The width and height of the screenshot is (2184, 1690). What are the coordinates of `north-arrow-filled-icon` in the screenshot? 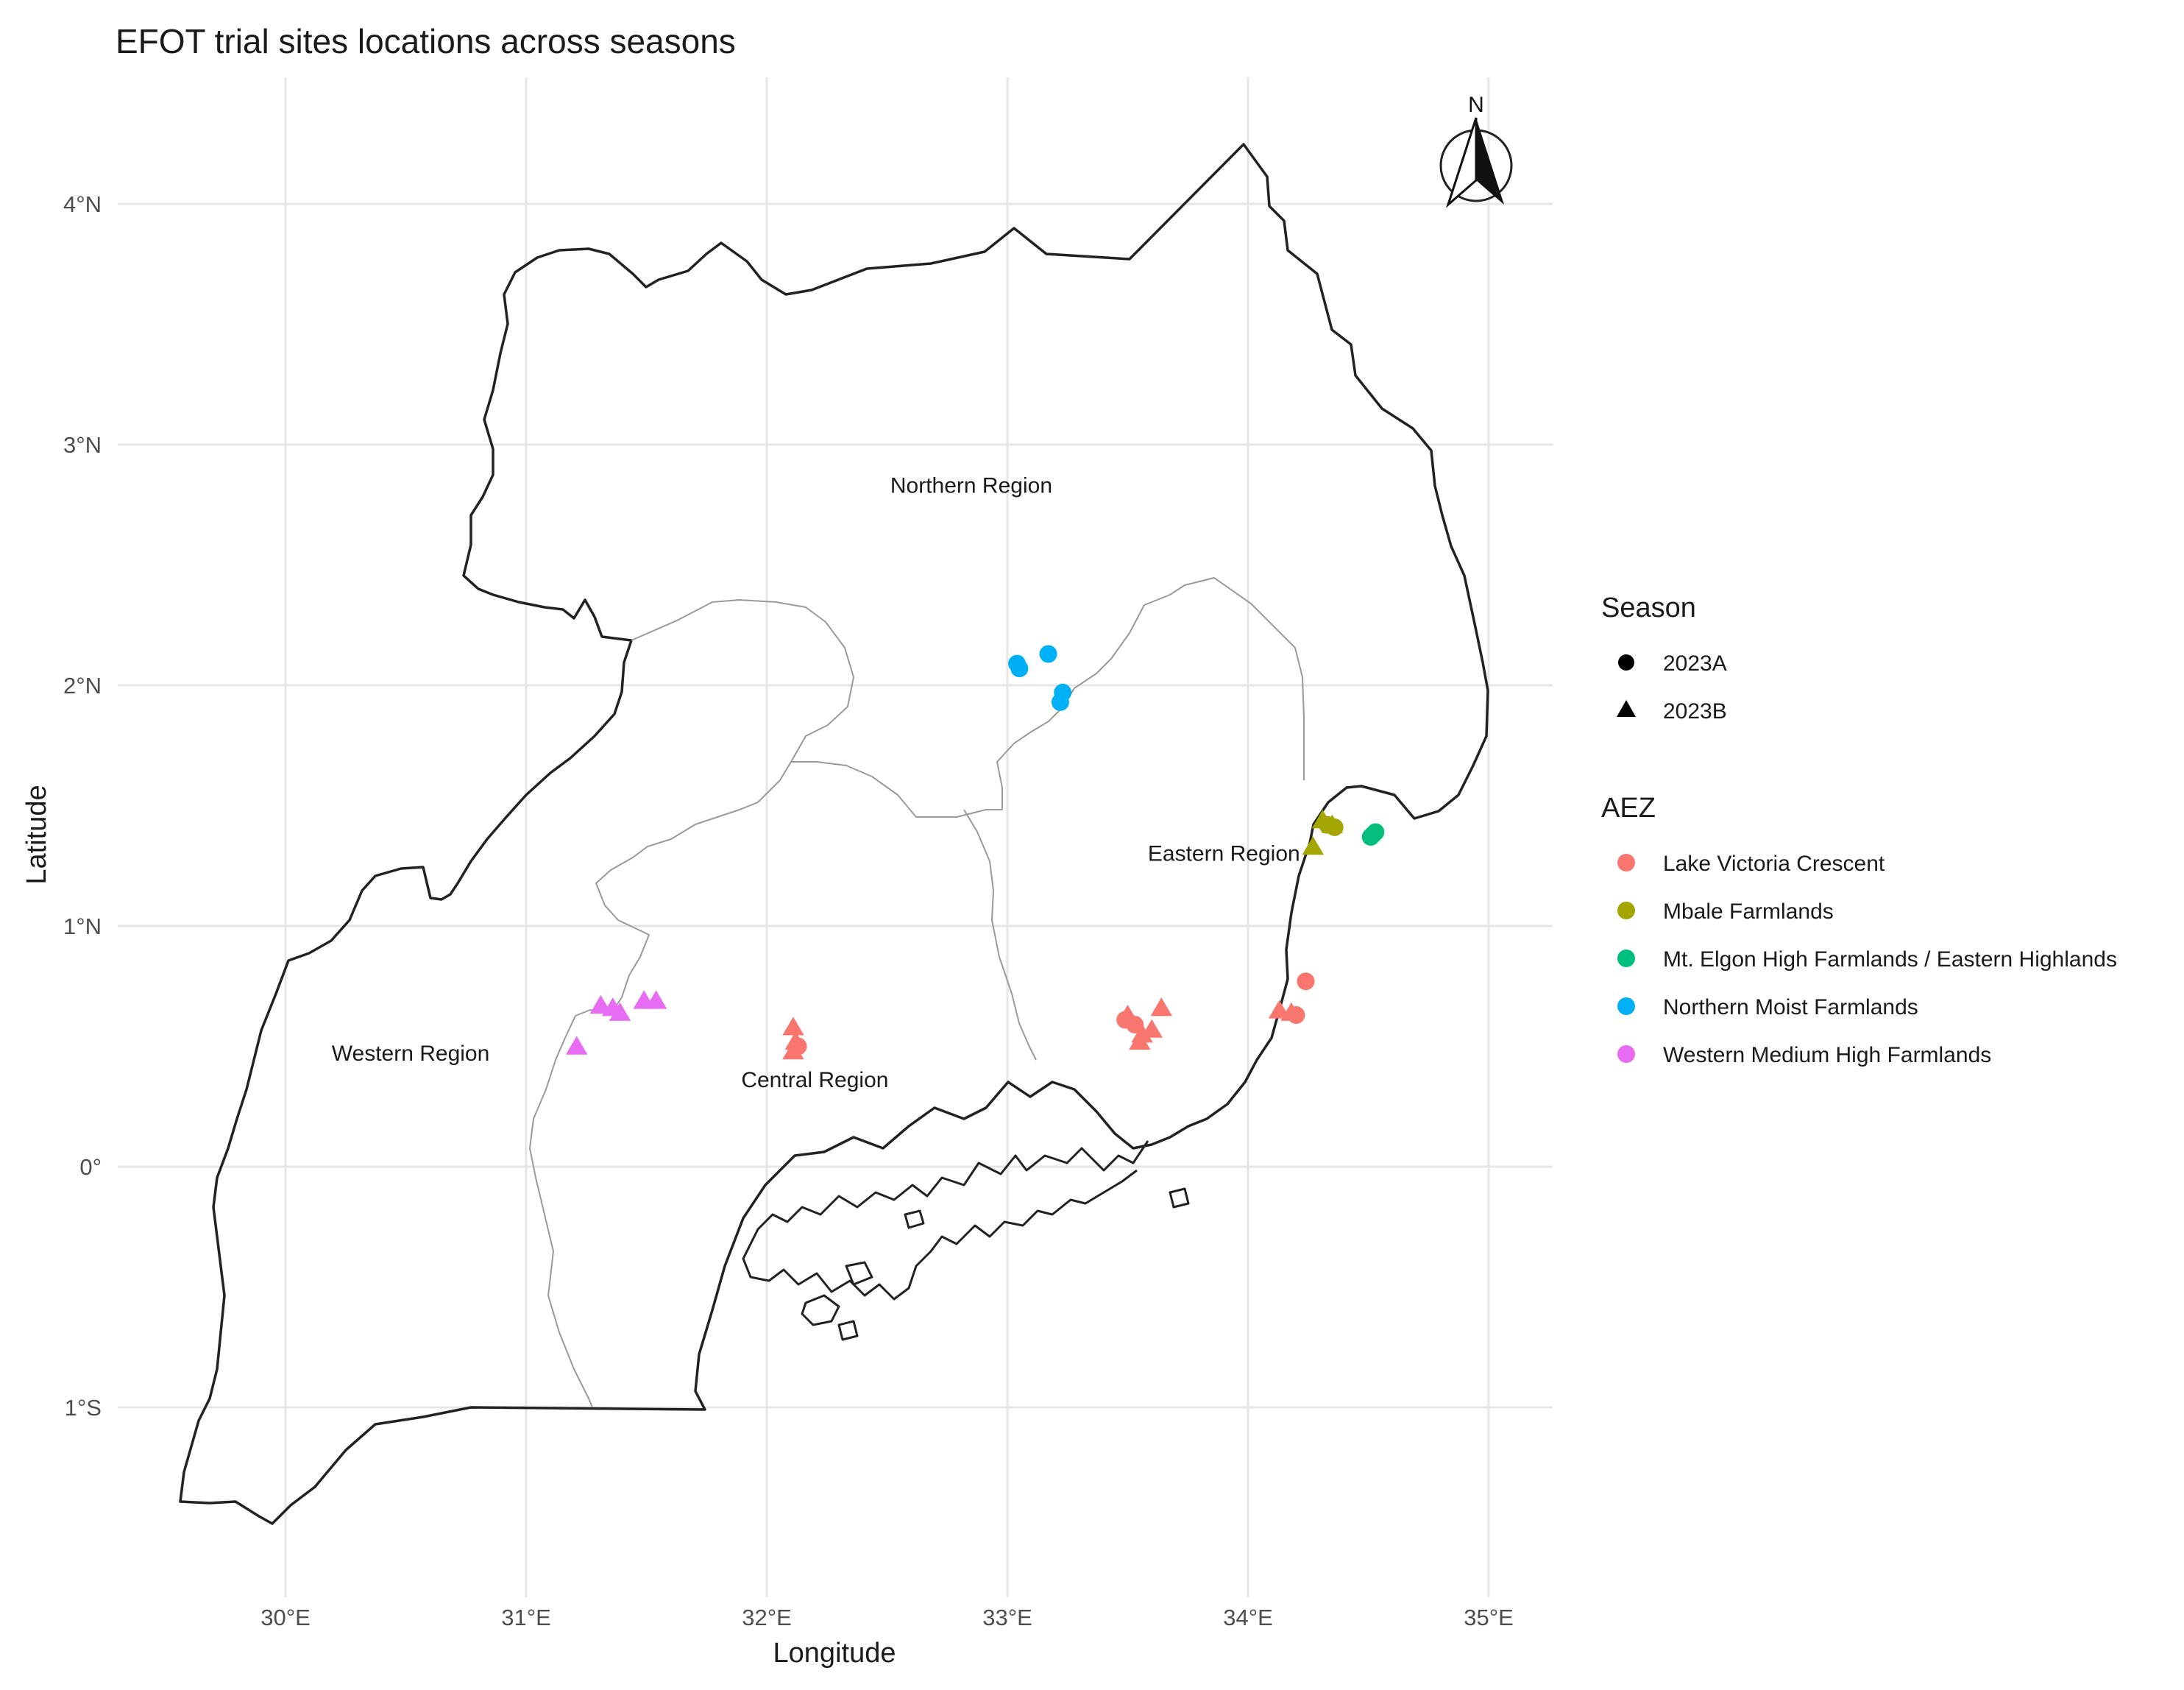 It's located at (1490, 161).